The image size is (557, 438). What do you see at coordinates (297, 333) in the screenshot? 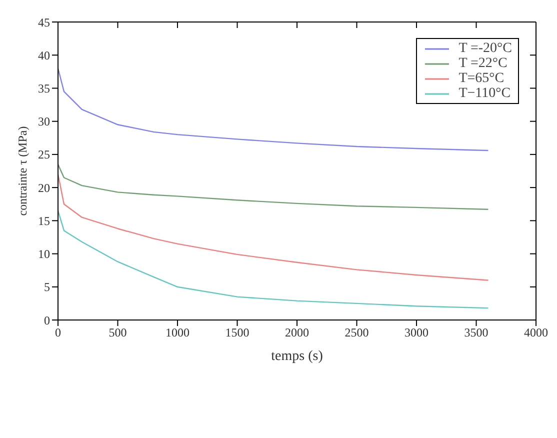
I see `x-tick-label: 2000` at bounding box center [297, 333].